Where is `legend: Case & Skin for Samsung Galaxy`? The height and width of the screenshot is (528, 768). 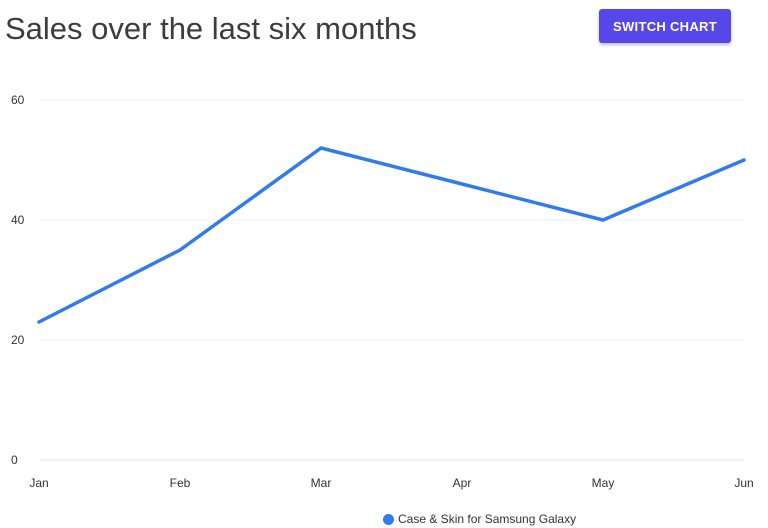
legend: Case & Skin for Samsung Galaxy is located at coordinates (479, 519).